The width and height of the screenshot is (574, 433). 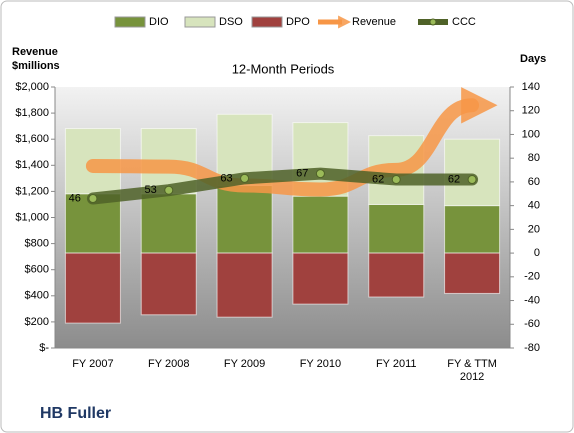 What do you see at coordinates (37, 296) in the screenshot?
I see `y-tick-label: $400` at bounding box center [37, 296].